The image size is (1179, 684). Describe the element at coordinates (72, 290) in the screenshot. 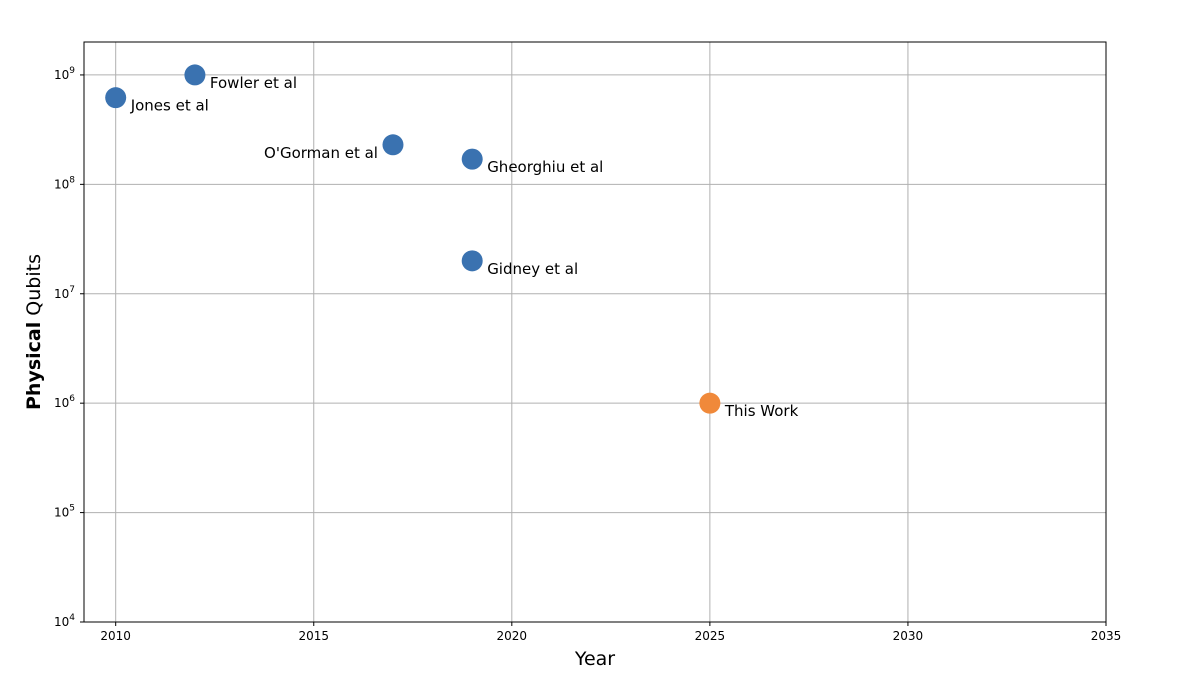

I see `y-tick-exponent: 7` at that location.